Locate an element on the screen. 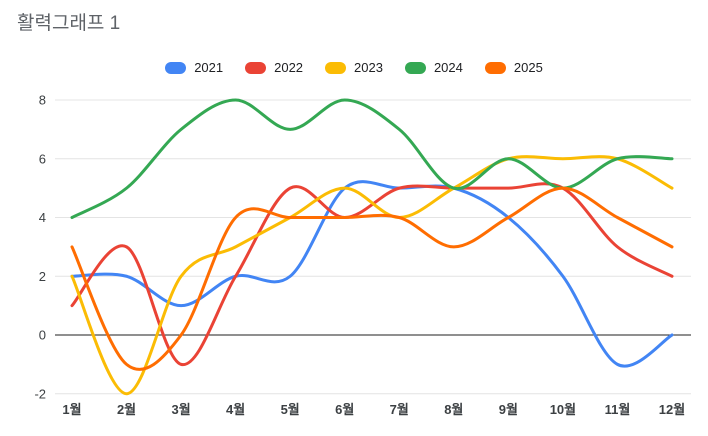  x-tick-label: 11월 is located at coordinates (618, 409).